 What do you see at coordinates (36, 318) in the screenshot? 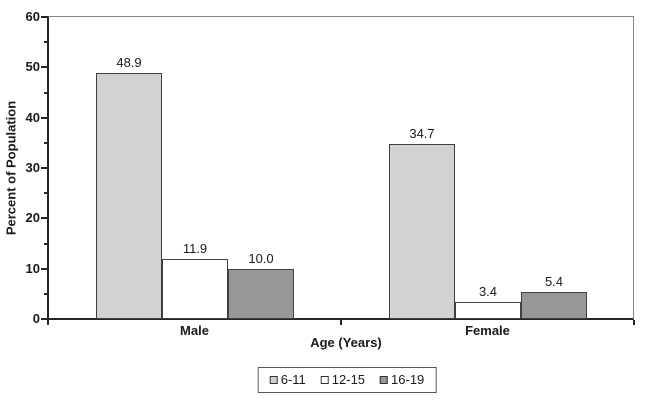
I see `y-tick-label: 0` at bounding box center [36, 318].